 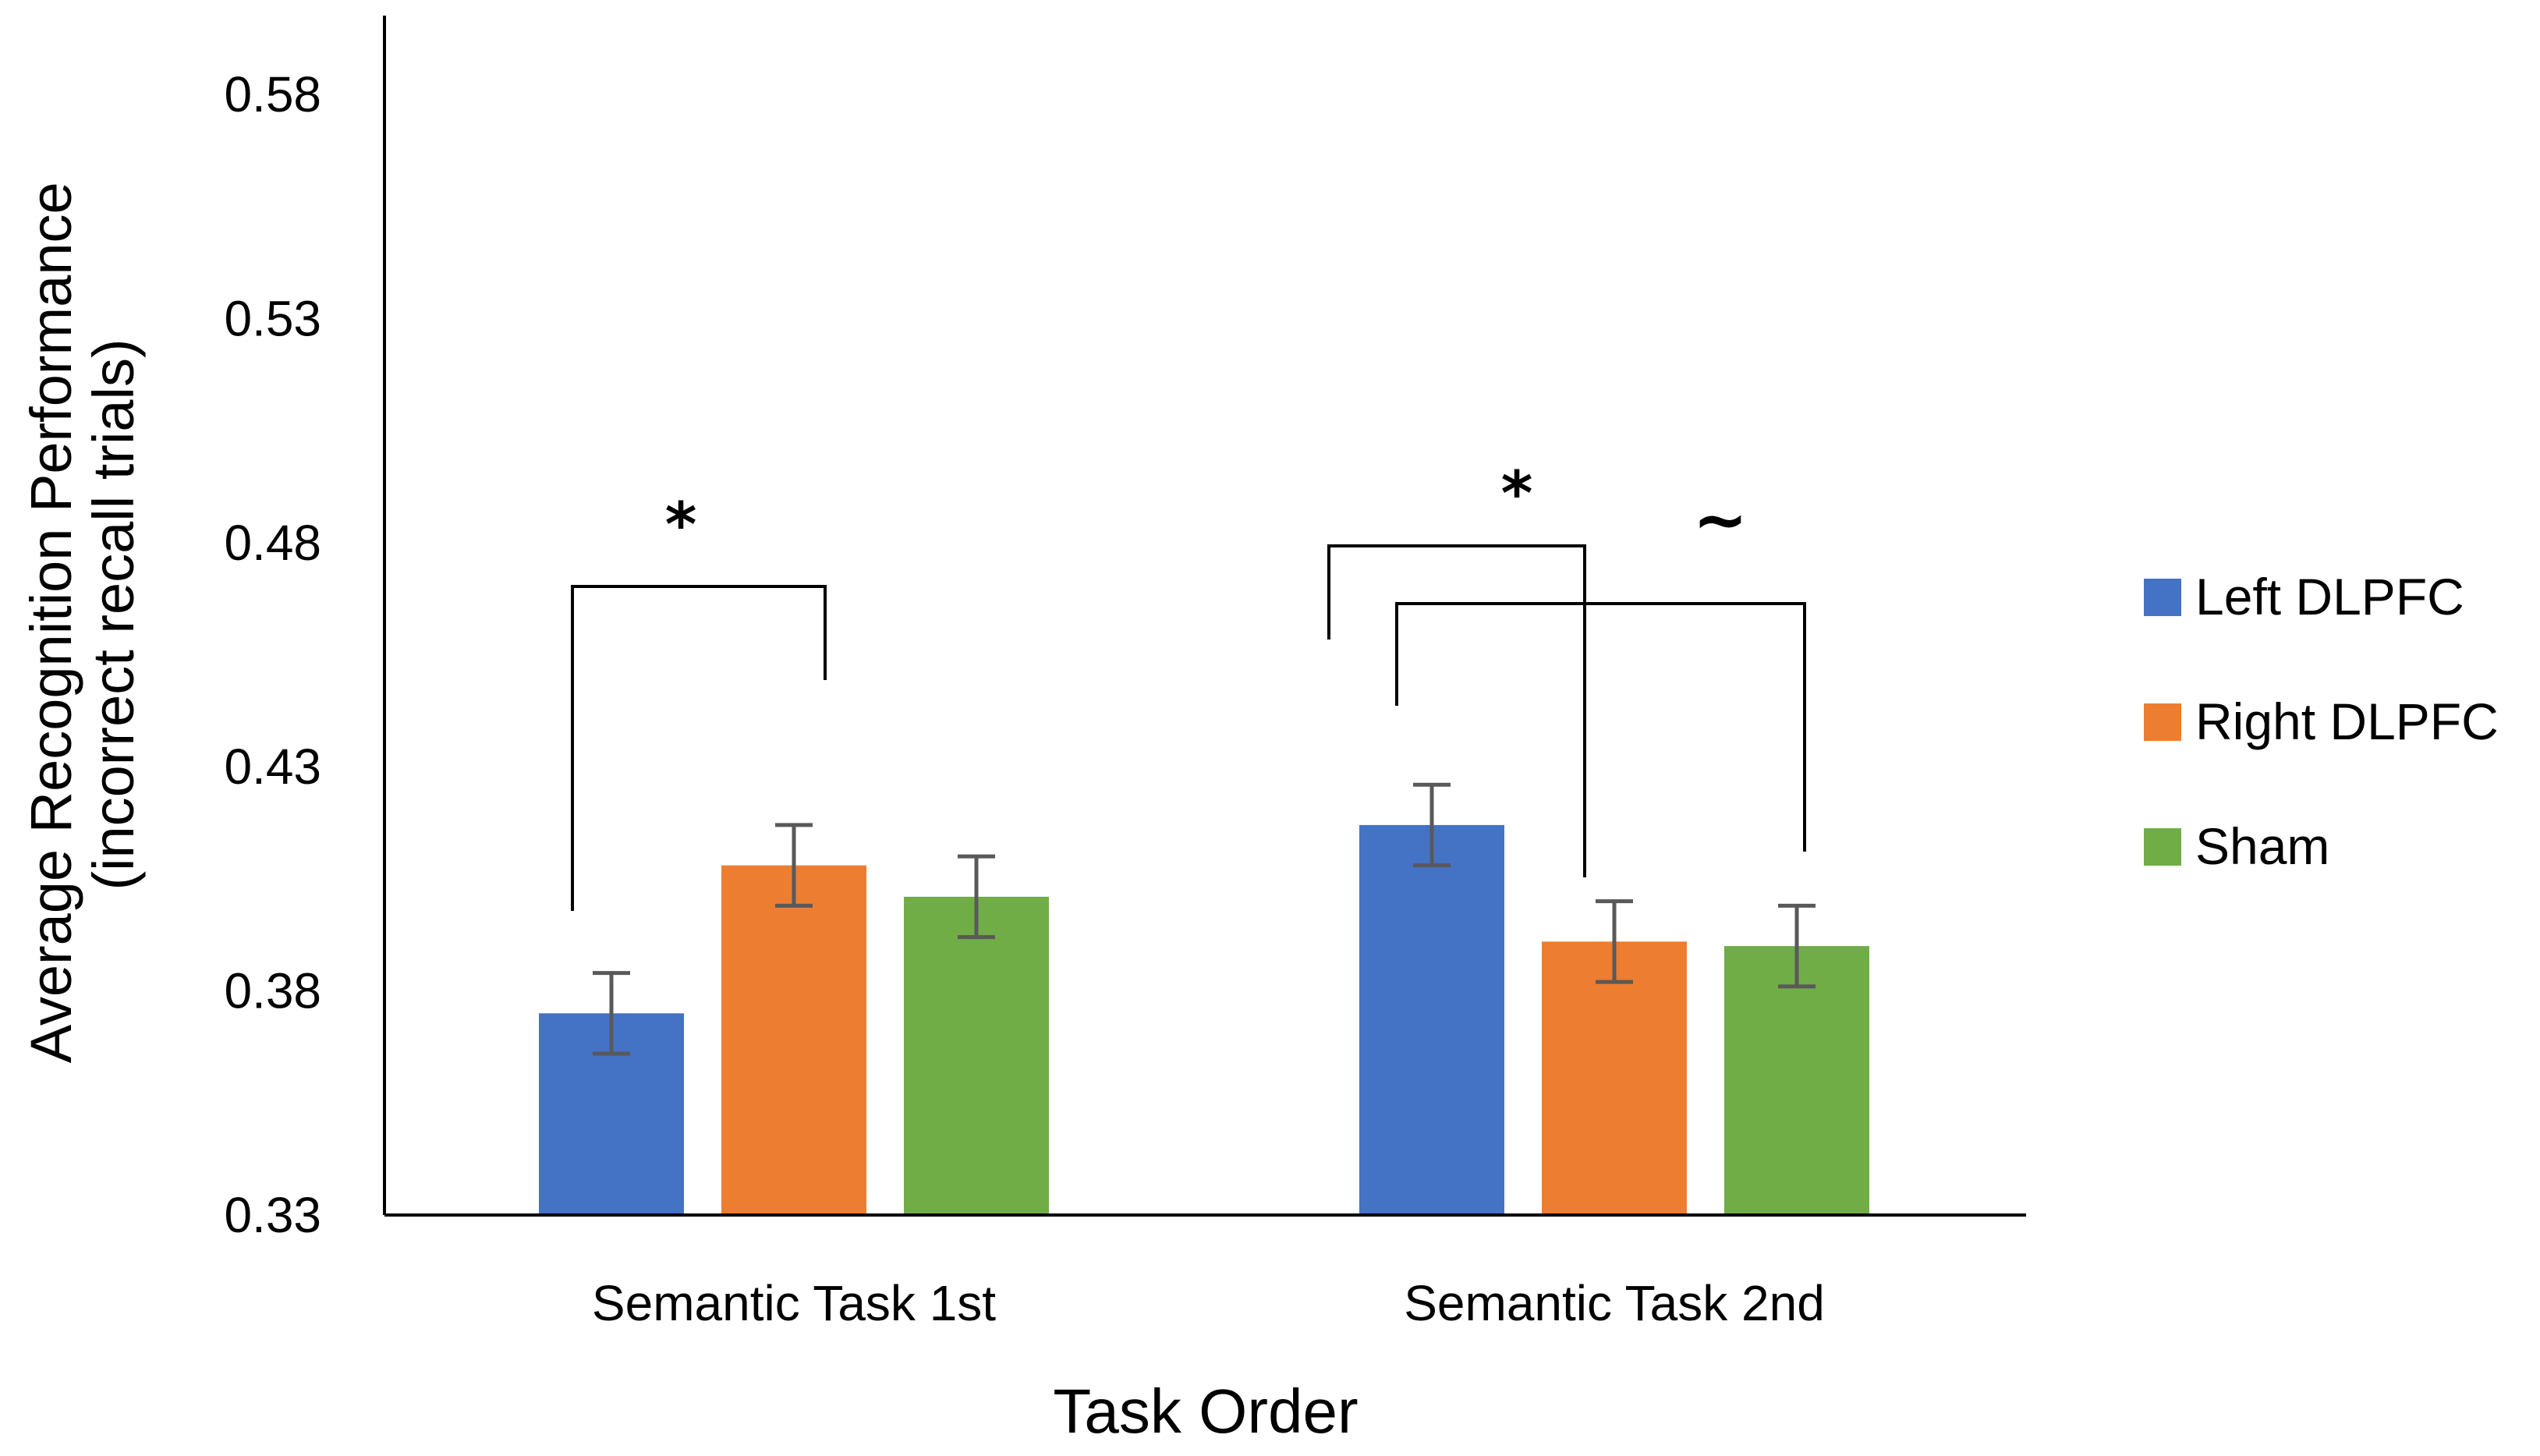 I want to click on legend-label: Left DLPFC, so click(x=2329, y=596).